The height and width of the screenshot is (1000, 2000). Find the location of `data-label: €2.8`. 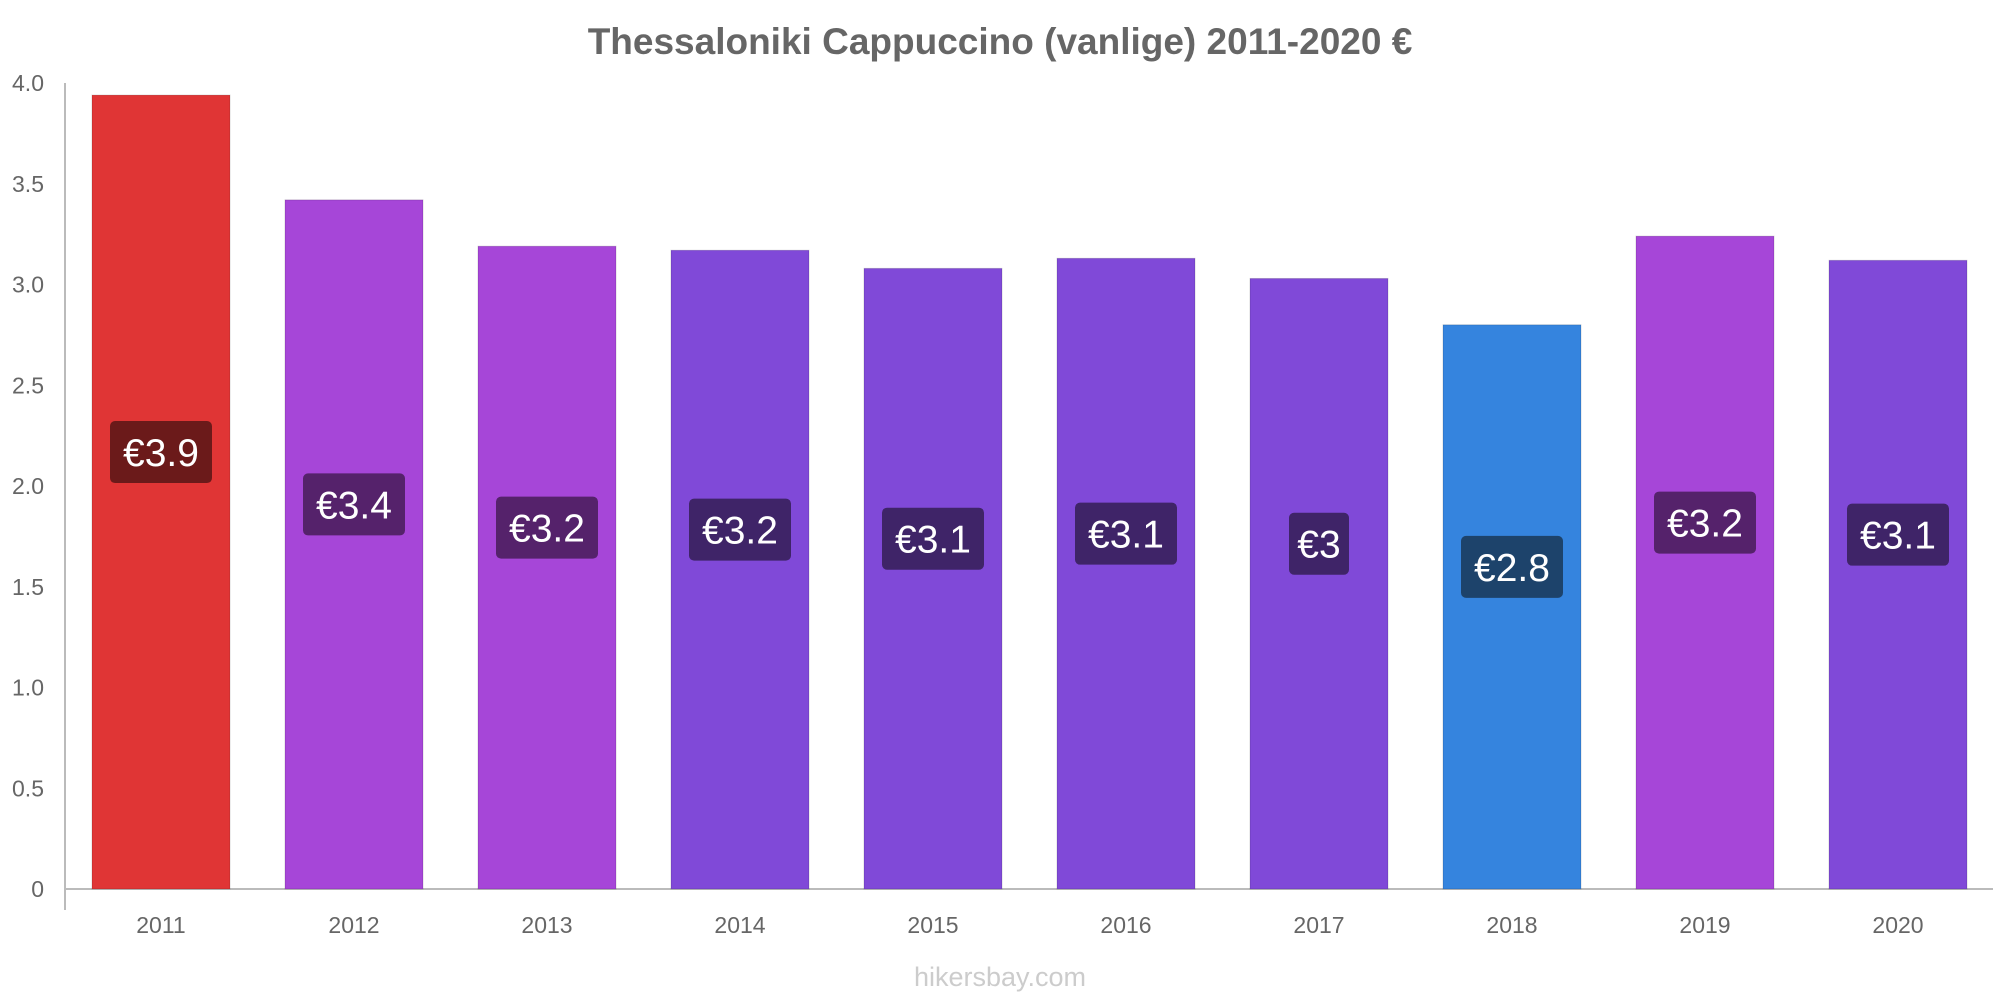

data-label: €2.8 is located at coordinates (1512, 568).